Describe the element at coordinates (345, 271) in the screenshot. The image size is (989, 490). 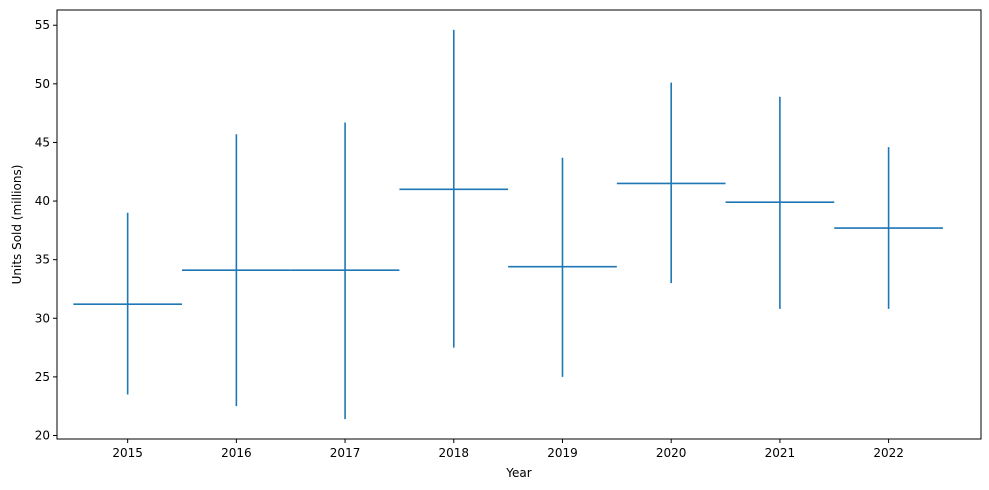
I see `error-cross-2017` at that location.